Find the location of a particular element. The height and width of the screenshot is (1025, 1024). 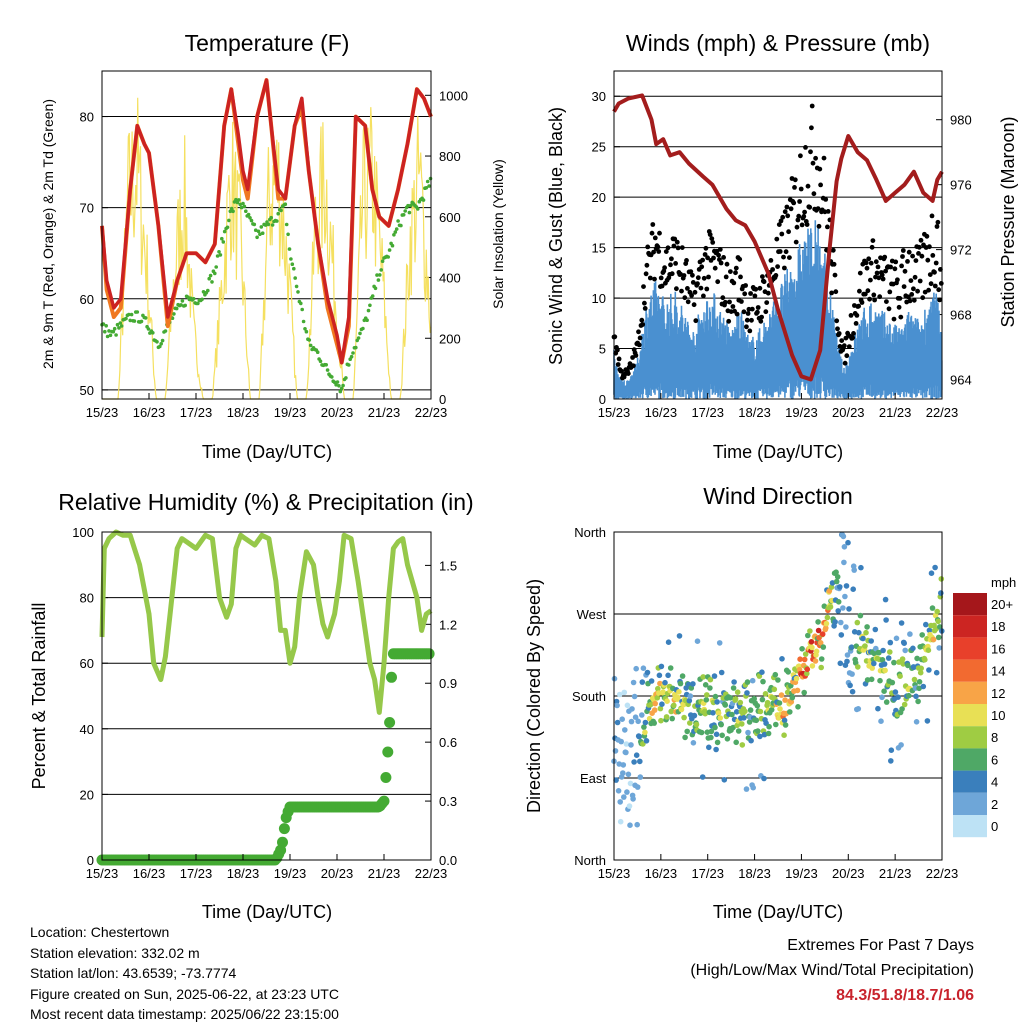

pressure-line is located at coordinates (778, 237).